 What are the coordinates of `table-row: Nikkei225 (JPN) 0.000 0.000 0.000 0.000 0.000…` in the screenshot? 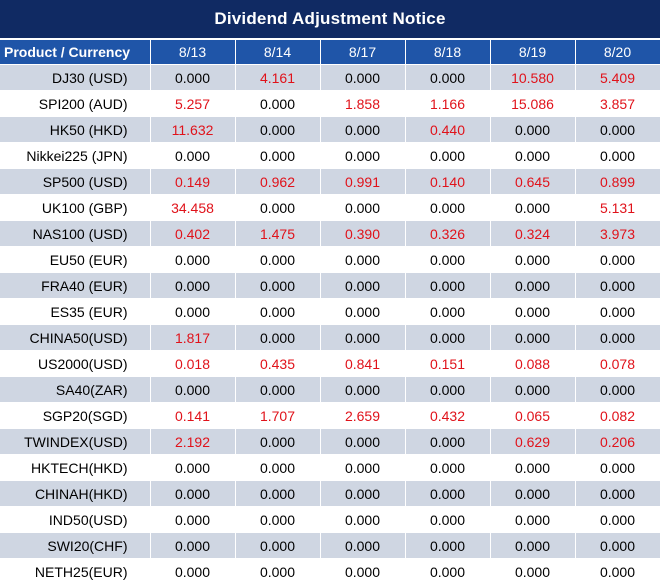 It's located at (330, 155).